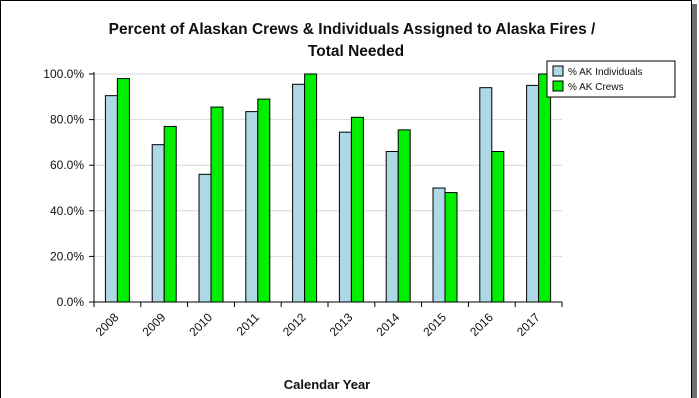  Describe the element at coordinates (498, 227) in the screenshot. I see `bar-crews-2016` at that location.